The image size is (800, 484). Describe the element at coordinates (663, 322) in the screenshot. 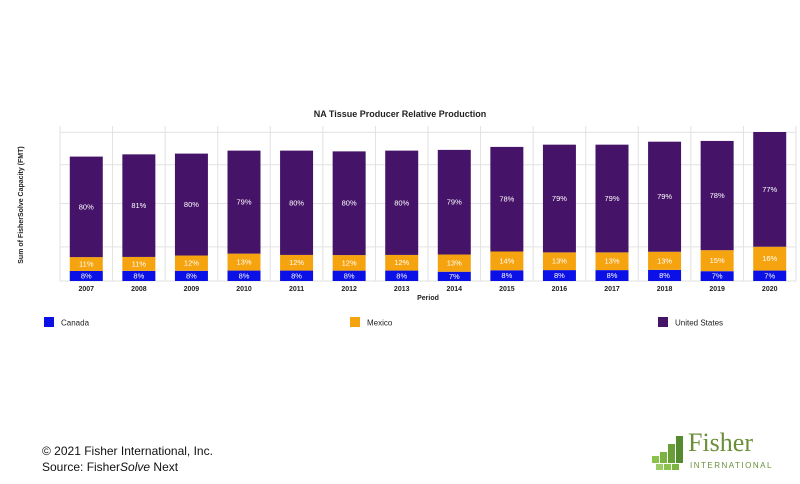

I see `legend-swatch-united-states` at that location.